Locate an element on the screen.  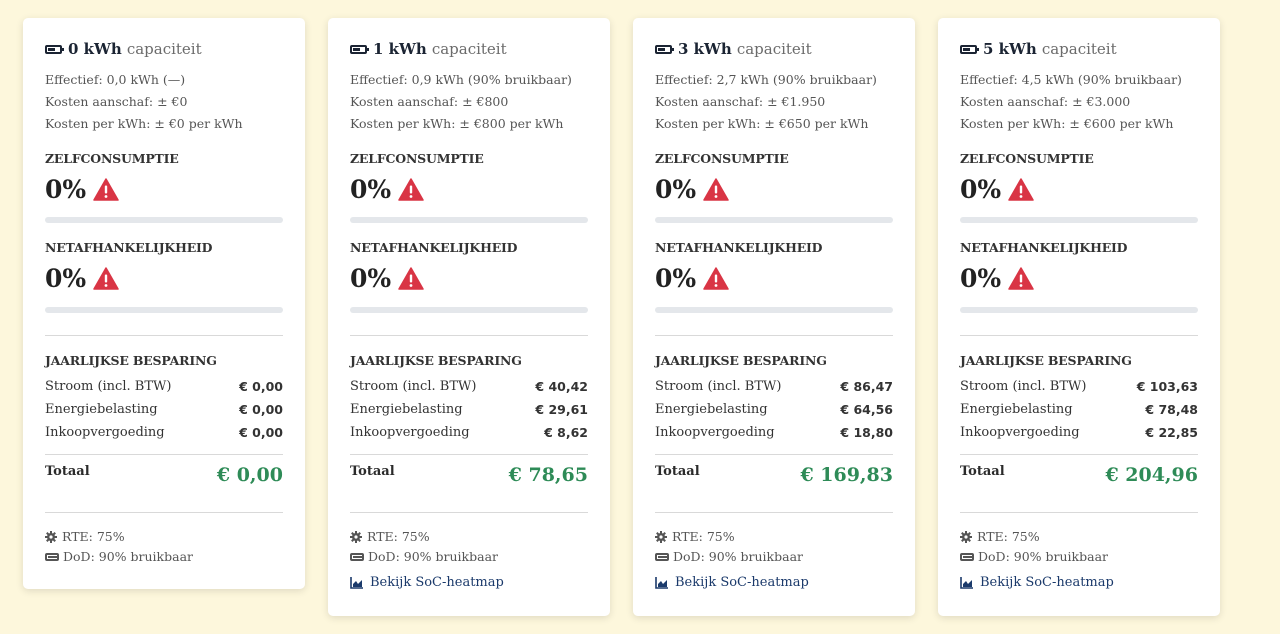
rte-text: RTE: 75% is located at coordinates (1008, 536).